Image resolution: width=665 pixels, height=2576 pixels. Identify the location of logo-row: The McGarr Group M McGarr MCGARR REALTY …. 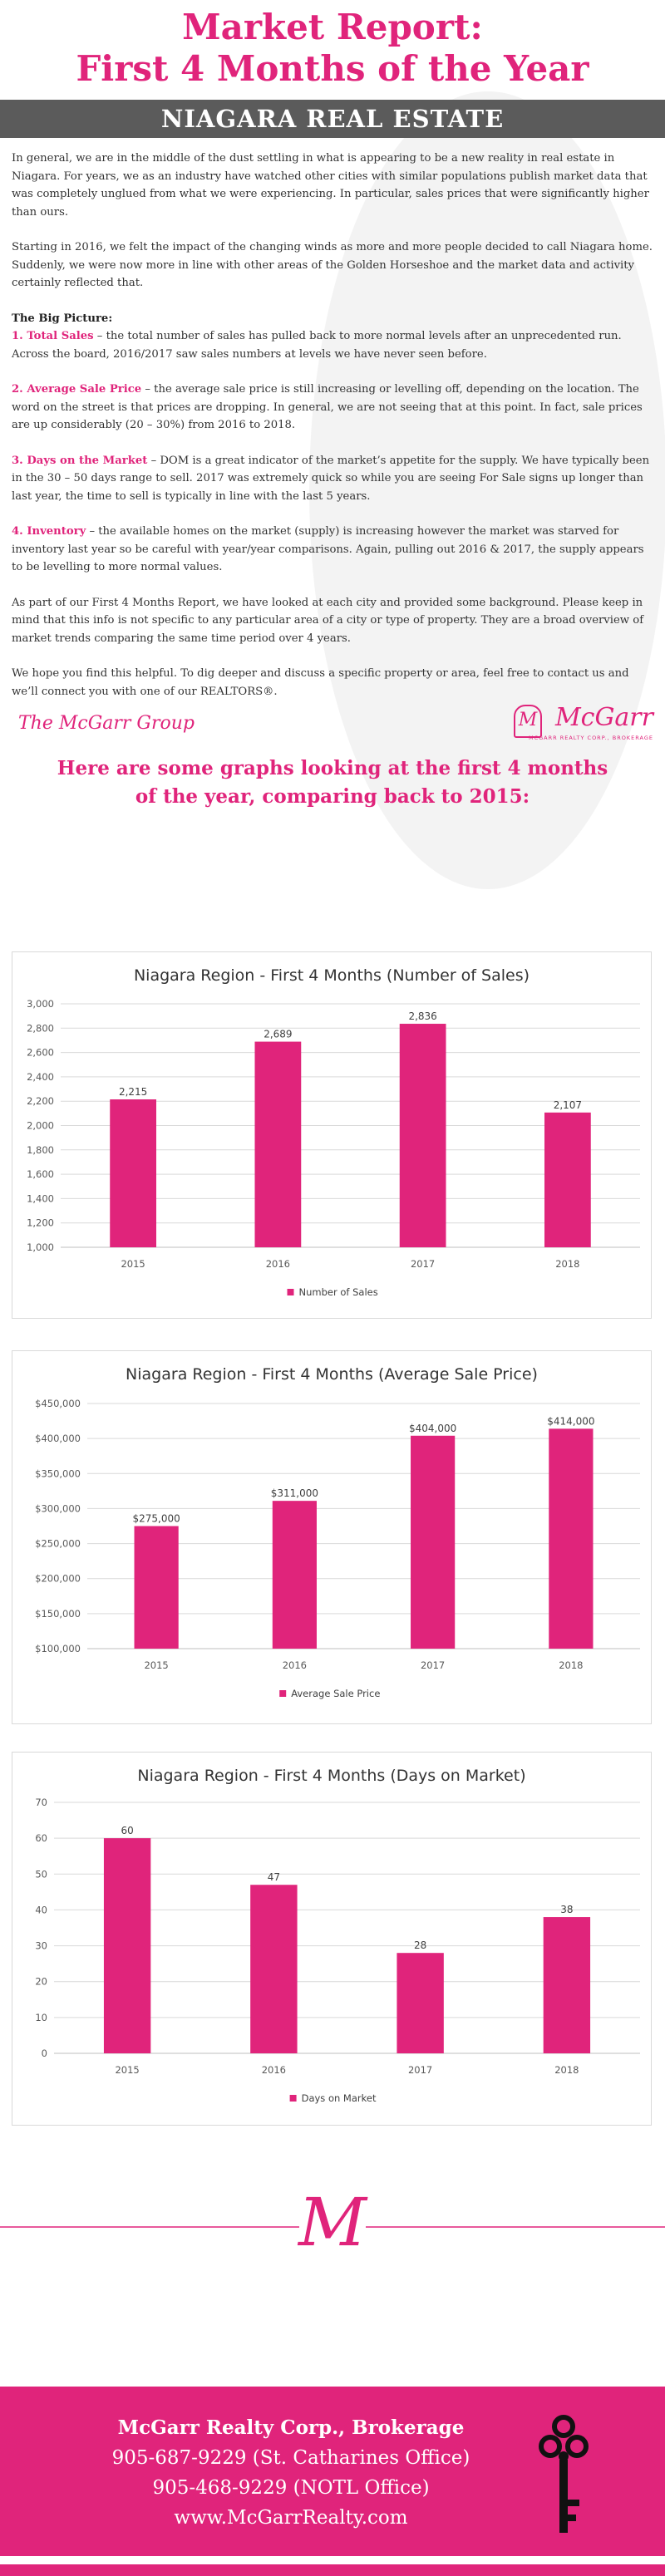
(332, 723).